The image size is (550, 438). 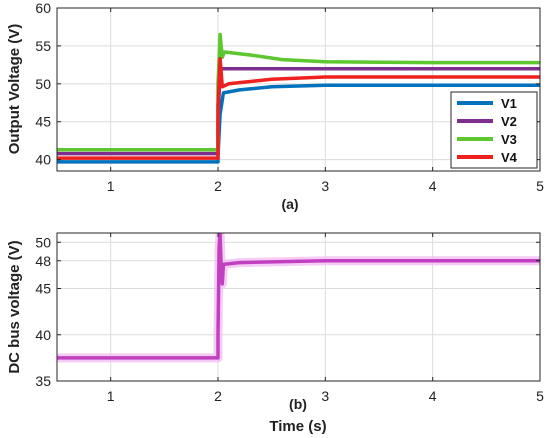 What do you see at coordinates (509, 103) in the screenshot?
I see `legend-label-v1: V1` at bounding box center [509, 103].